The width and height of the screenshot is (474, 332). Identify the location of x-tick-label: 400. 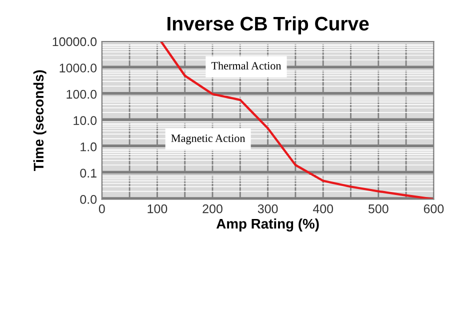
(323, 209).